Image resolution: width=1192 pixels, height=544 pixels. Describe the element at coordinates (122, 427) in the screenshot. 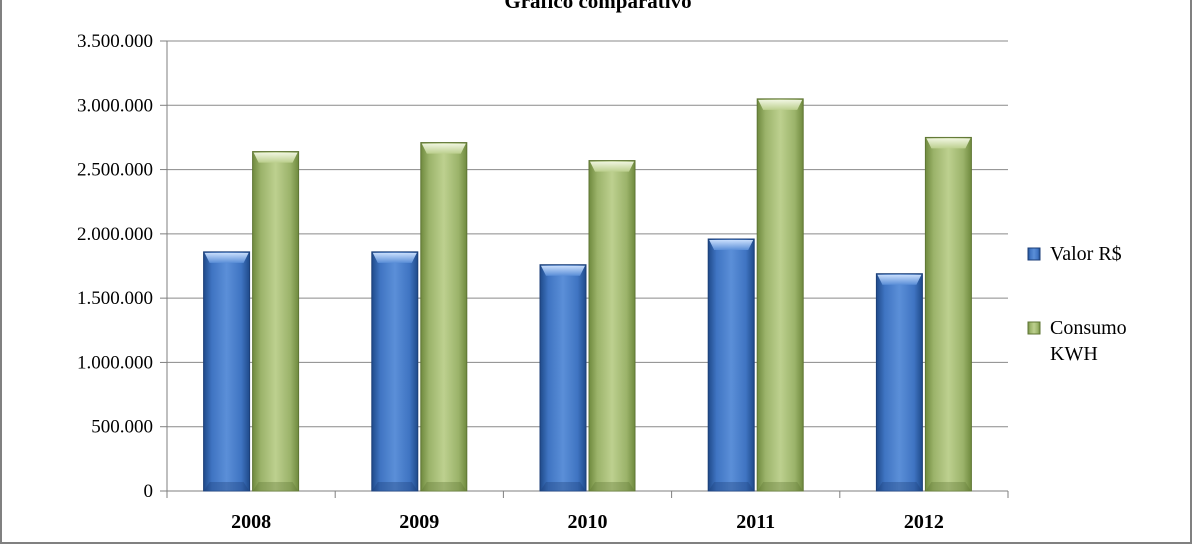

I see `y-tick-label: 500.000` at that location.